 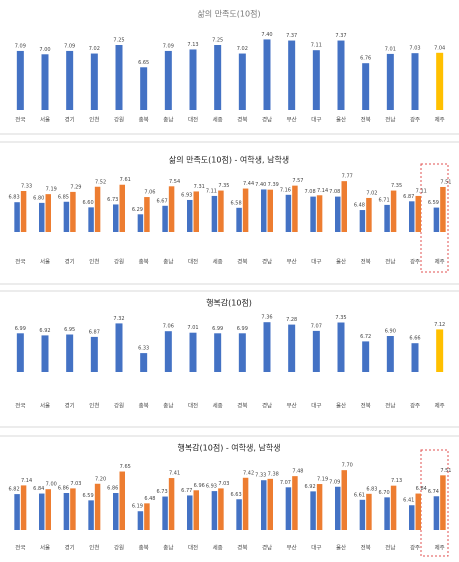 What do you see at coordinates (439, 325) in the screenshot?
I see `value-label: 7.12` at bounding box center [439, 325].